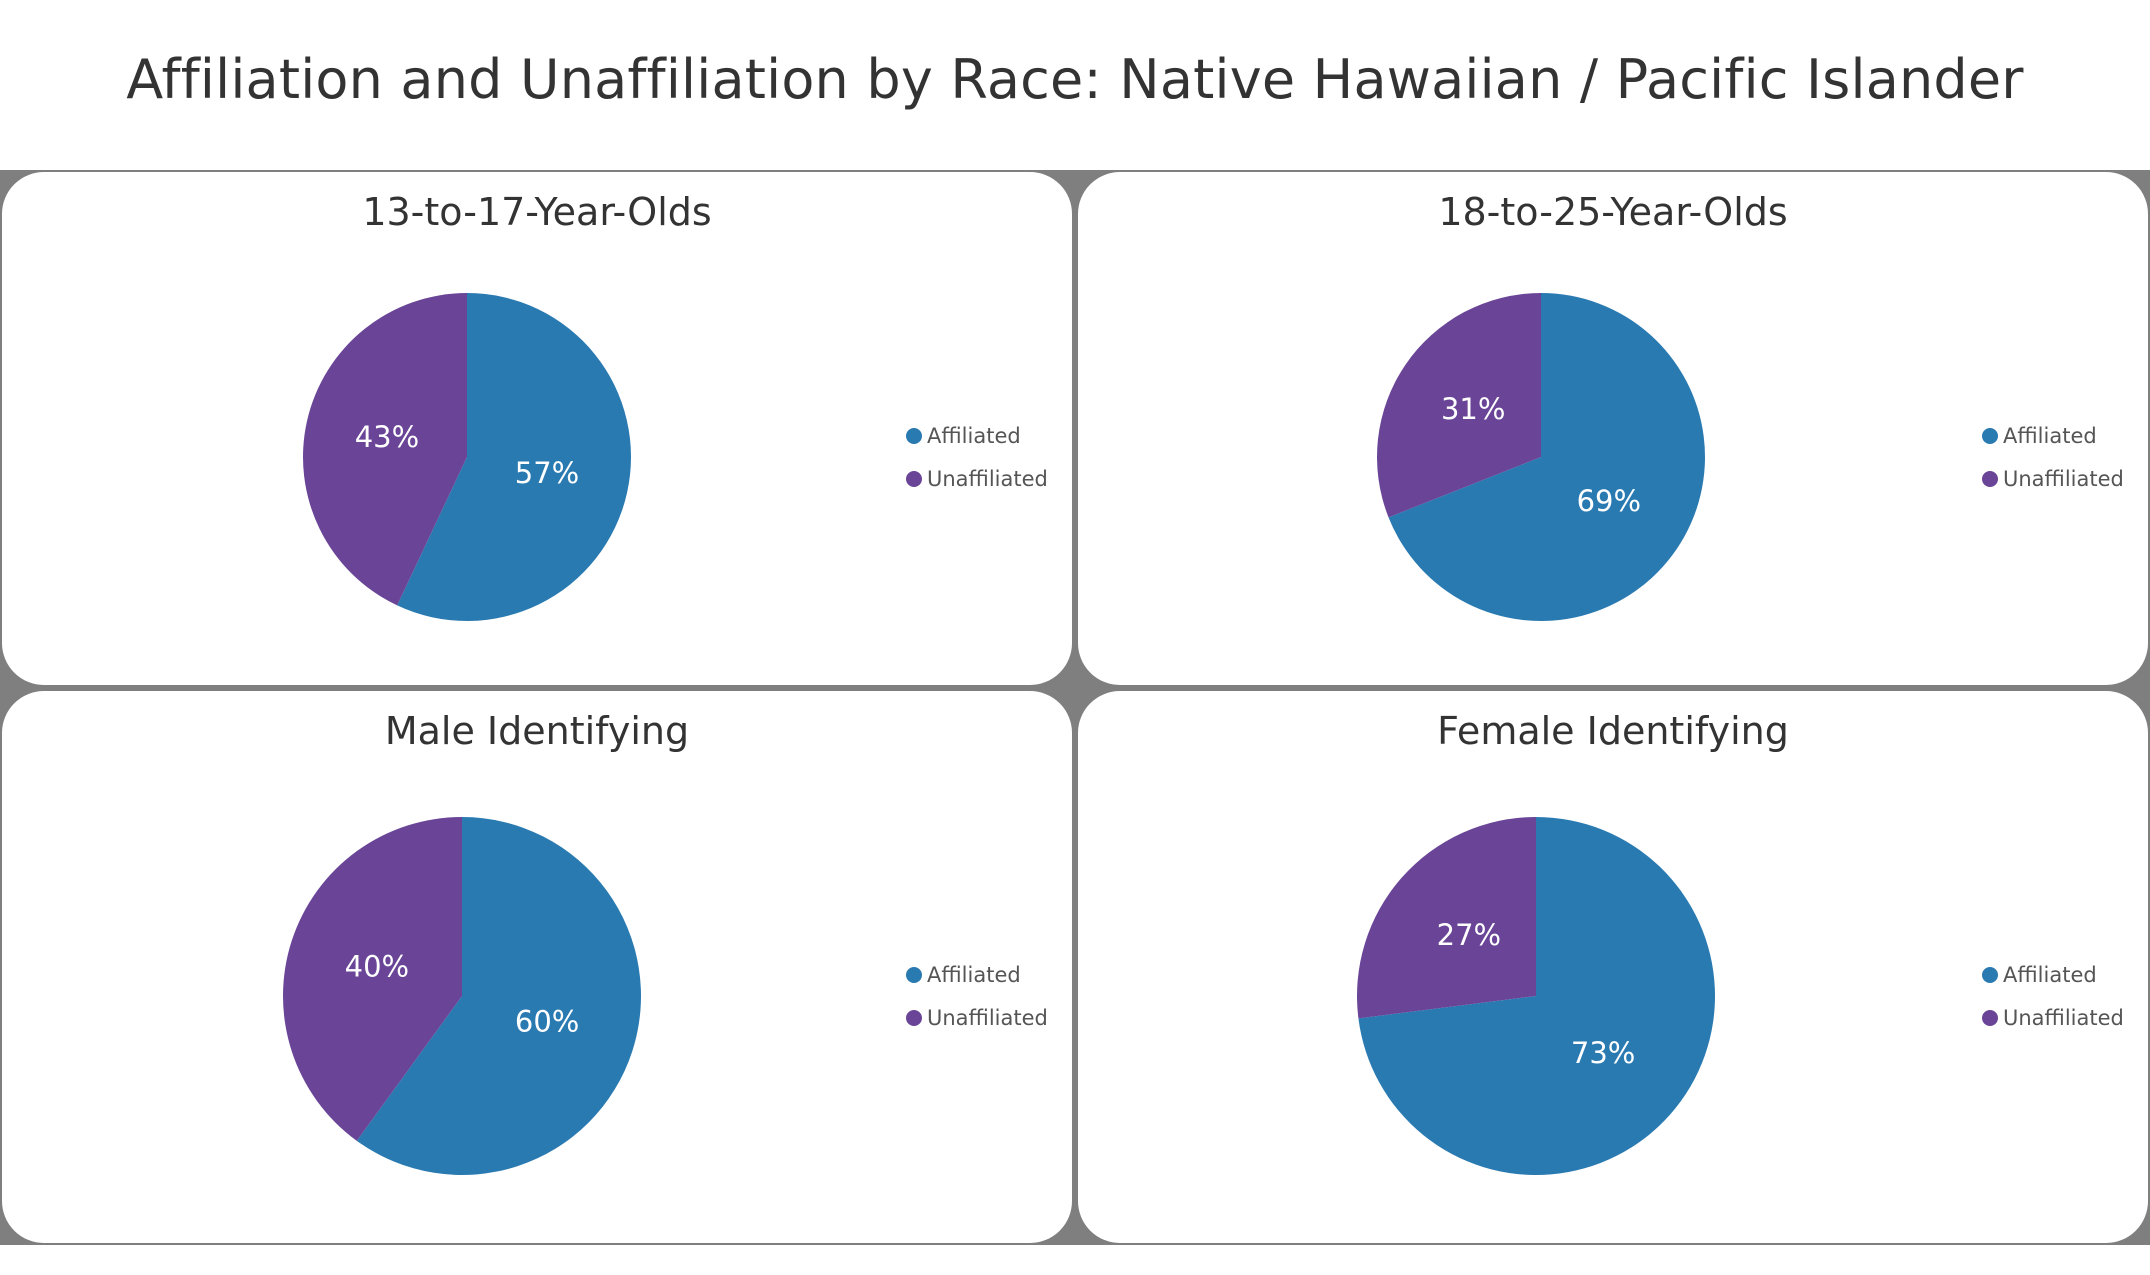 Image resolution: width=2150 pixels, height=1275 pixels. I want to click on data-label: 60%, so click(547, 1022).